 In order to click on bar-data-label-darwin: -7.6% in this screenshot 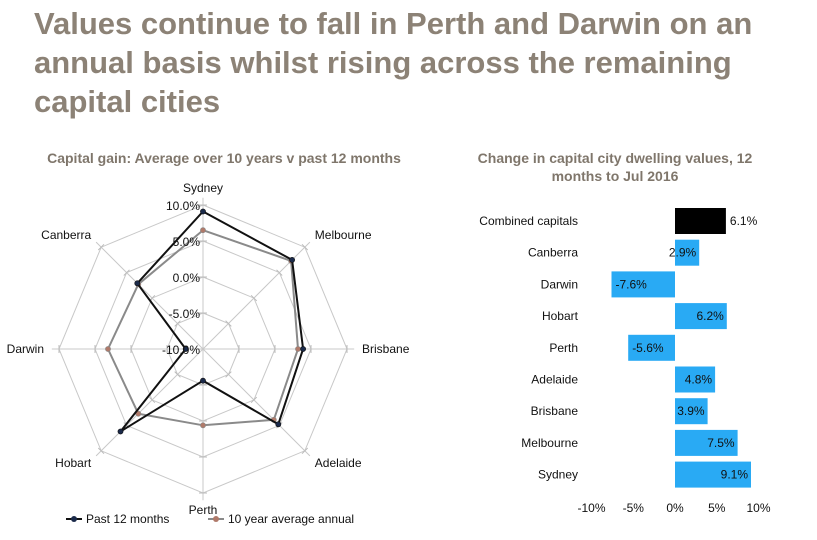, I will do `click(632, 284)`.